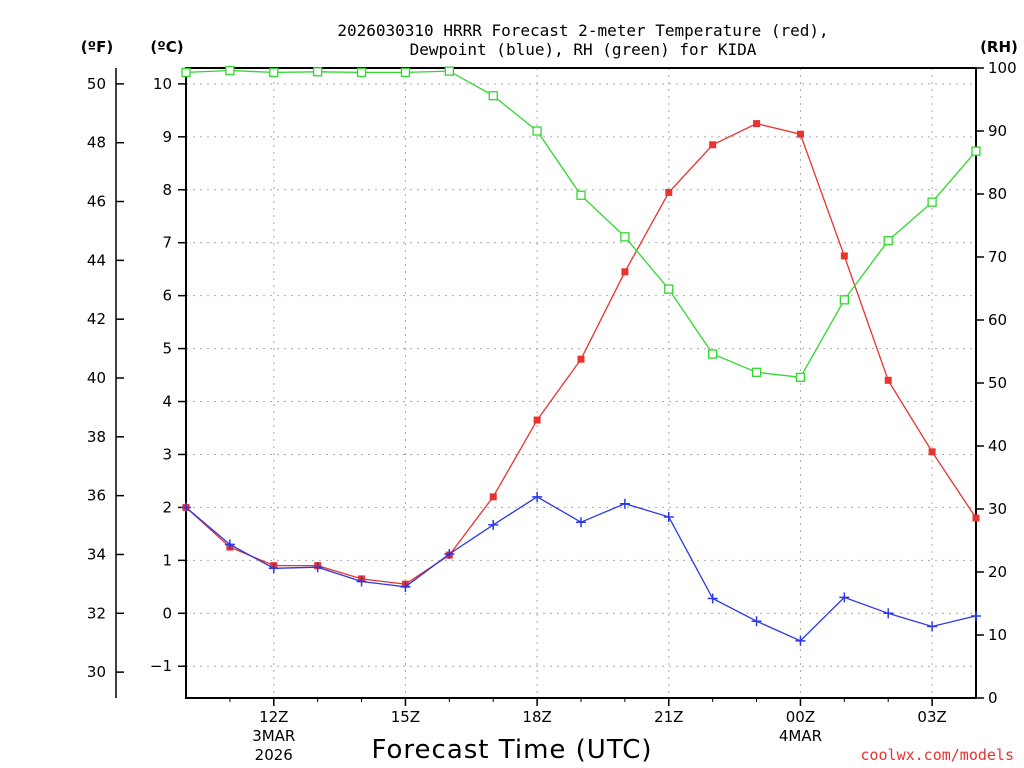  I want to click on rh-tick-label: 40, so click(997, 446).